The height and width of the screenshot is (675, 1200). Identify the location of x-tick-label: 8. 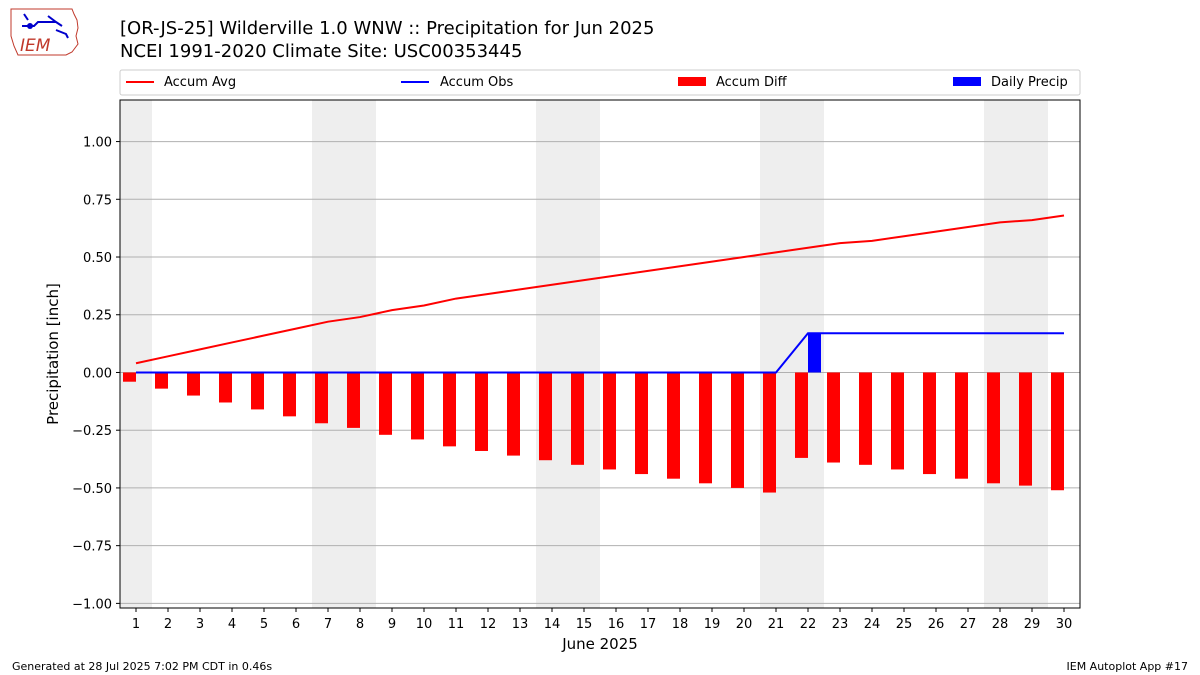
(360, 624).